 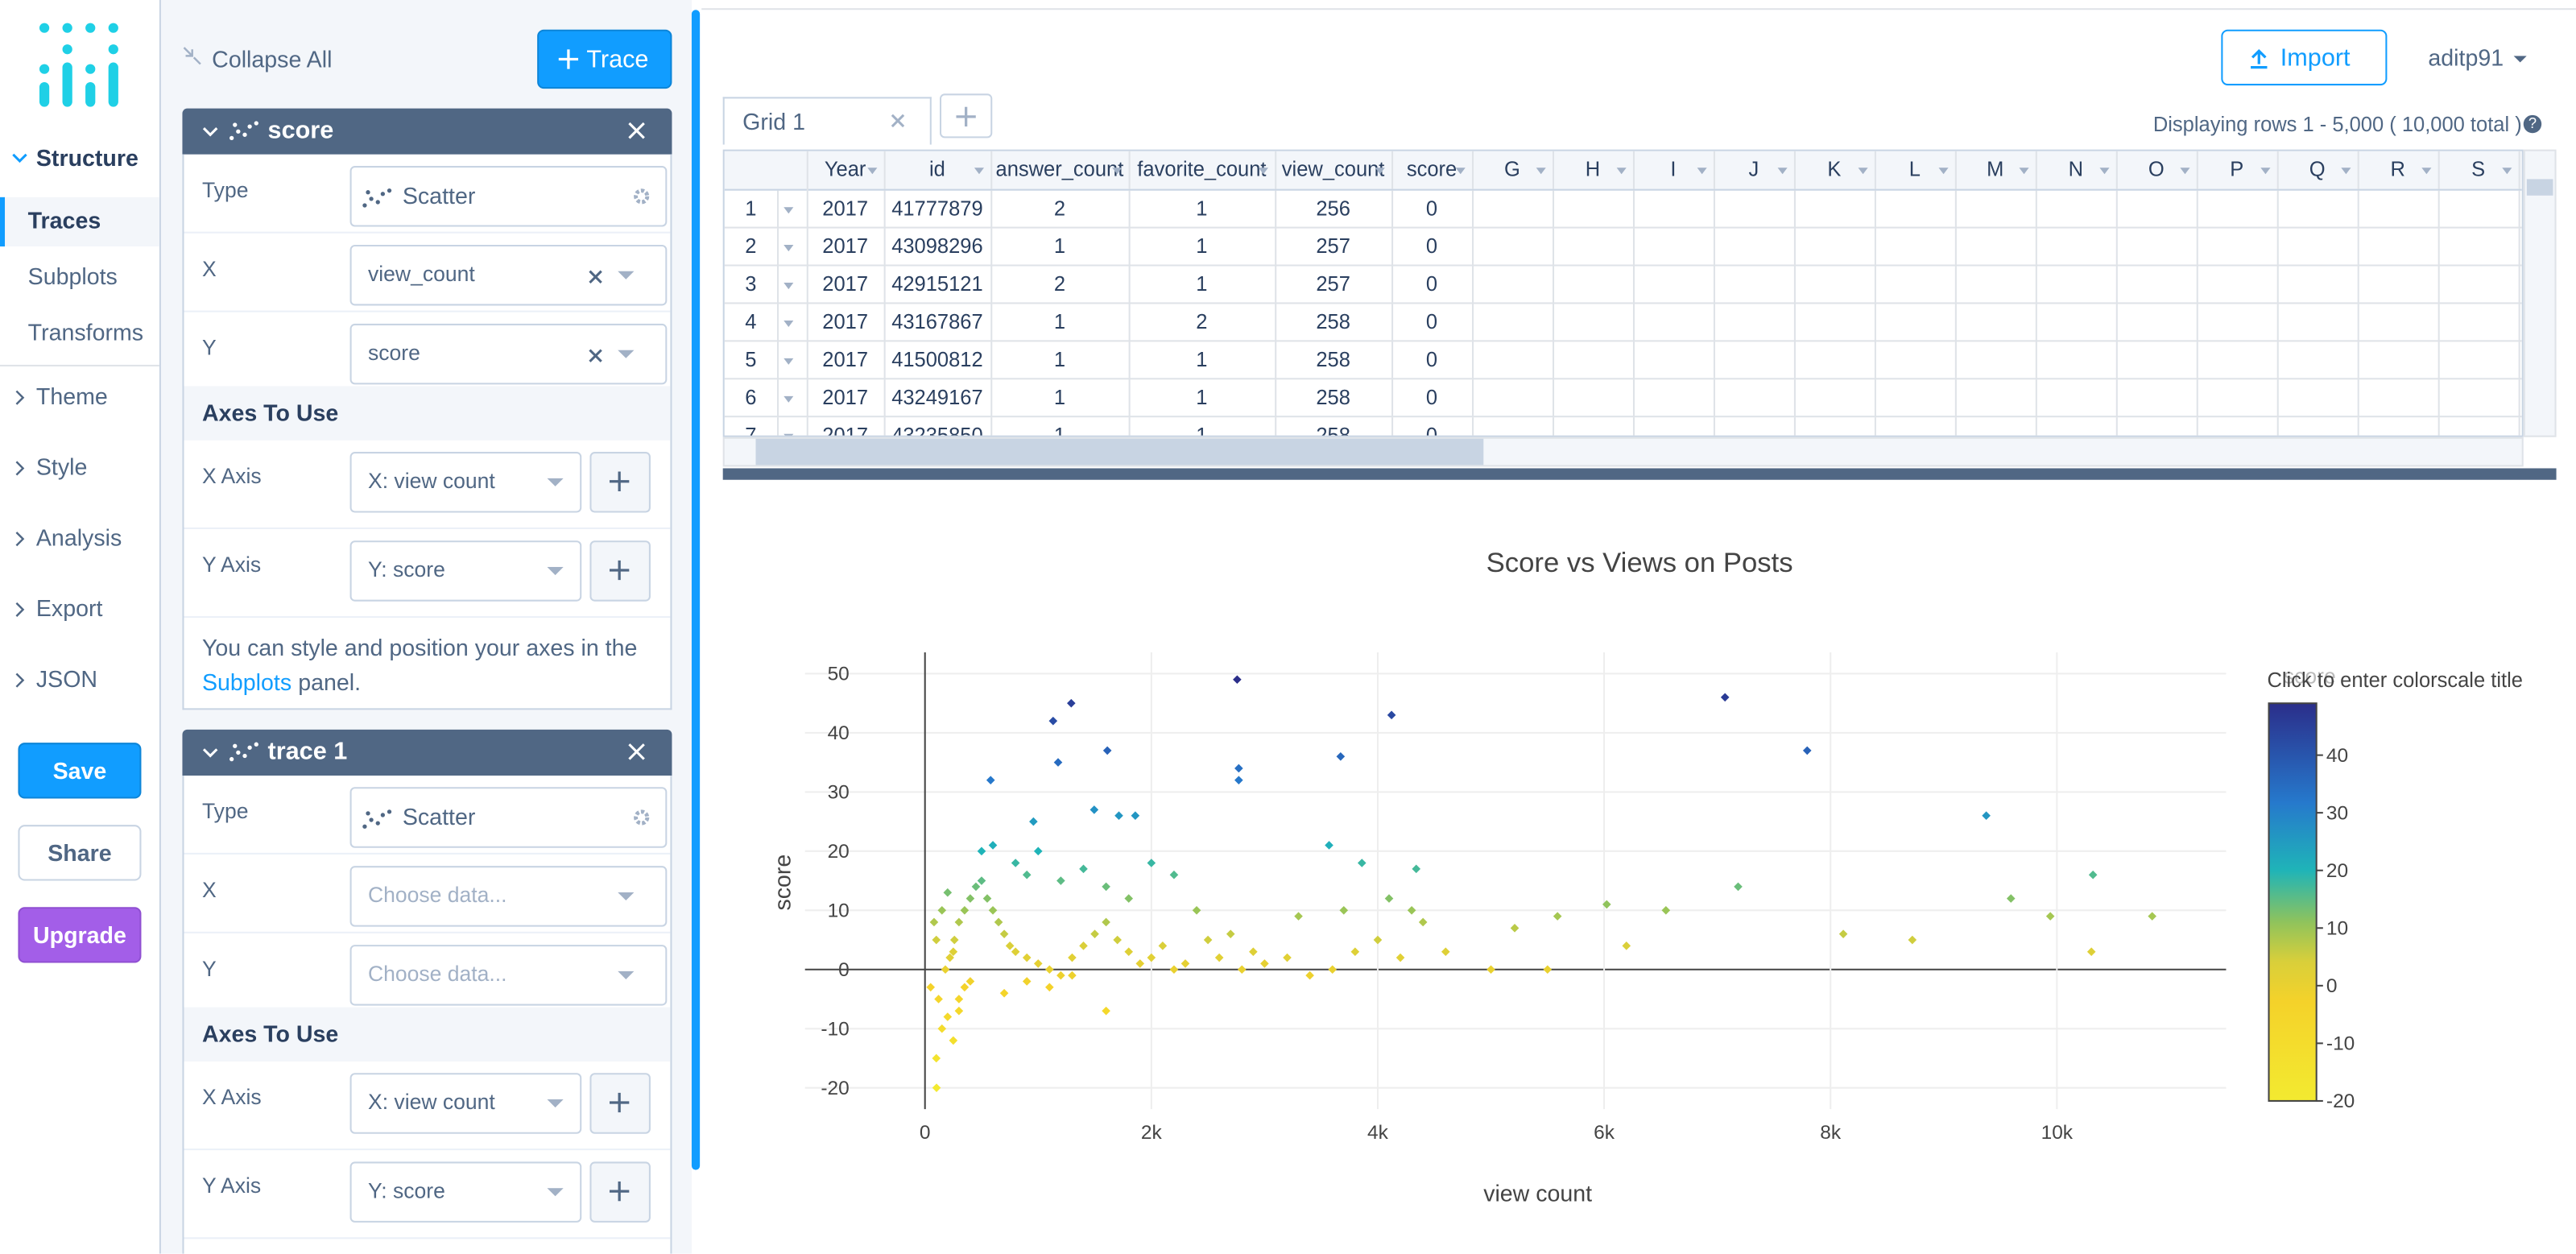 What do you see at coordinates (2316, 58) in the screenshot?
I see `import-label: Import` at bounding box center [2316, 58].